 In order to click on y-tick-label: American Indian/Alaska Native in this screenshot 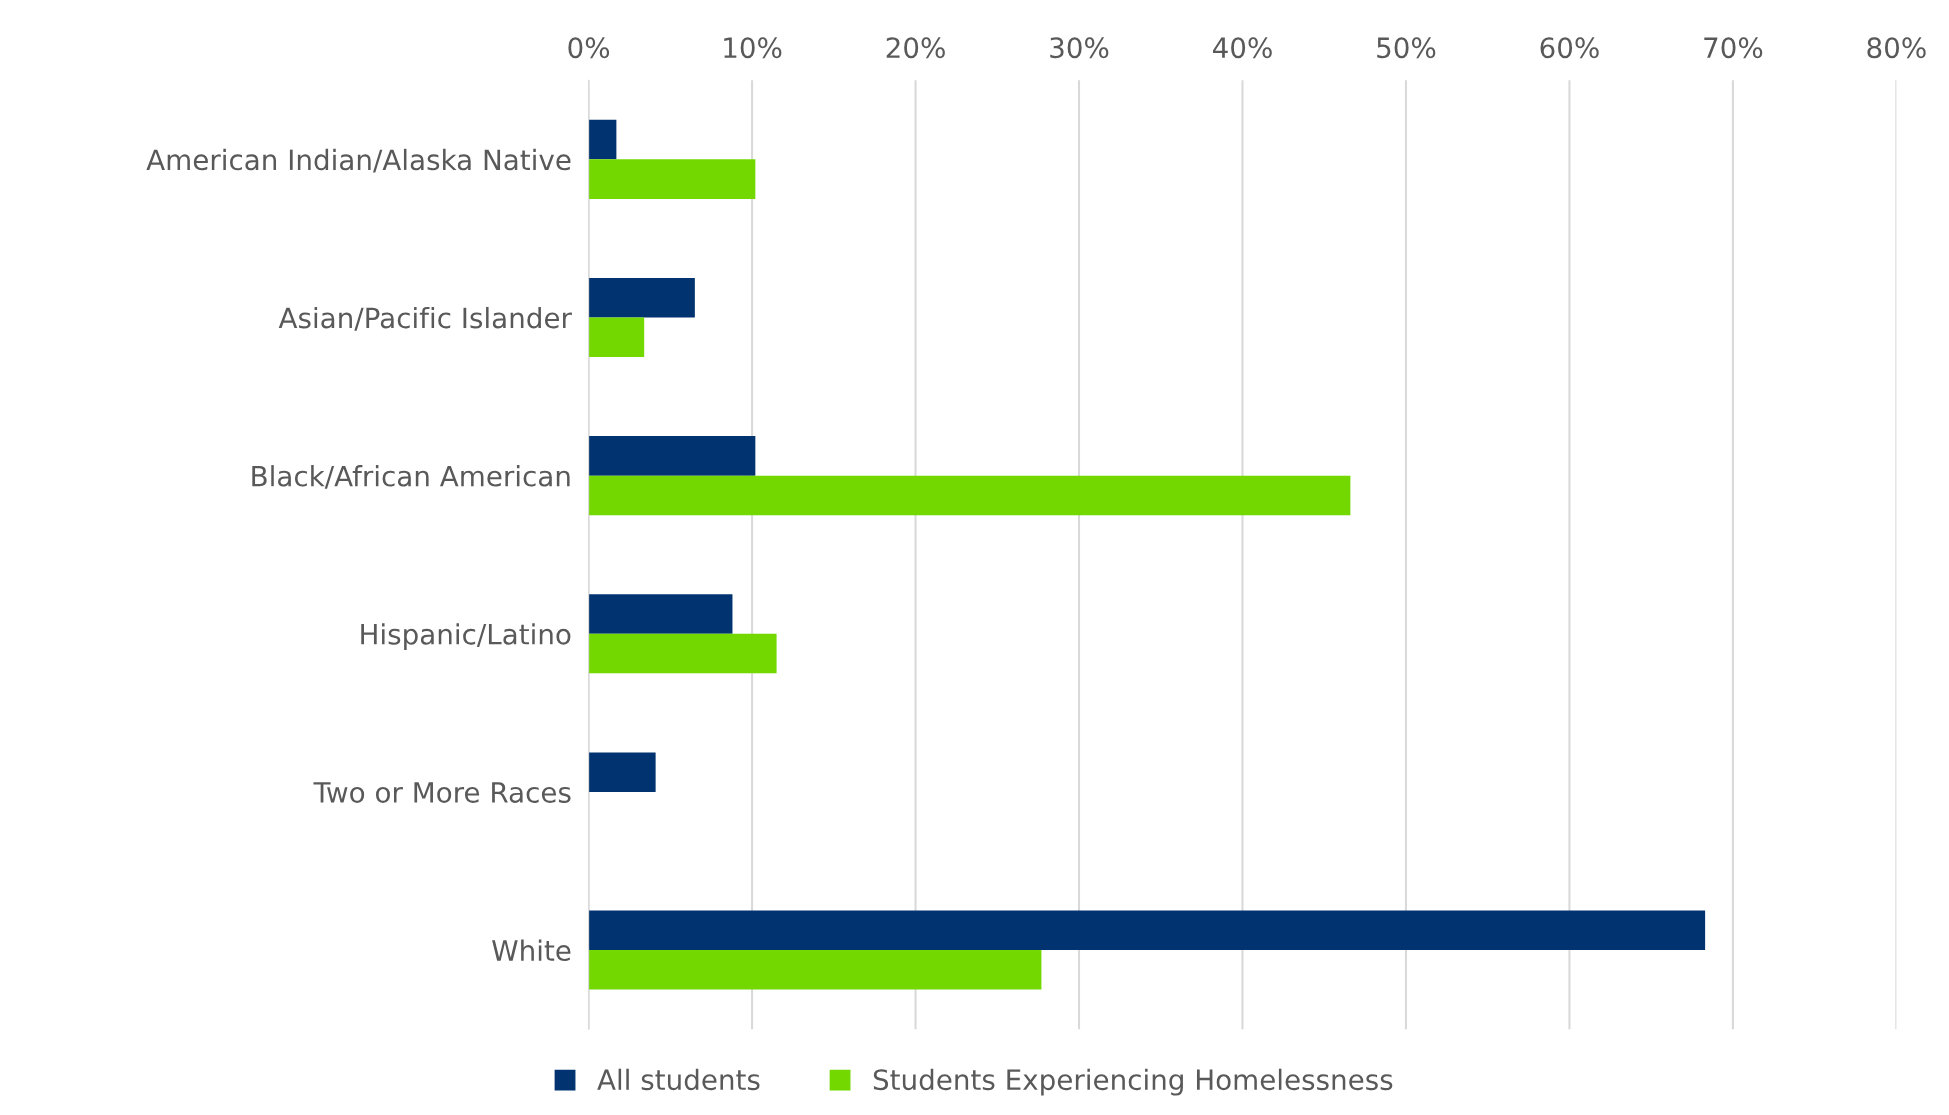, I will do `click(358, 160)`.